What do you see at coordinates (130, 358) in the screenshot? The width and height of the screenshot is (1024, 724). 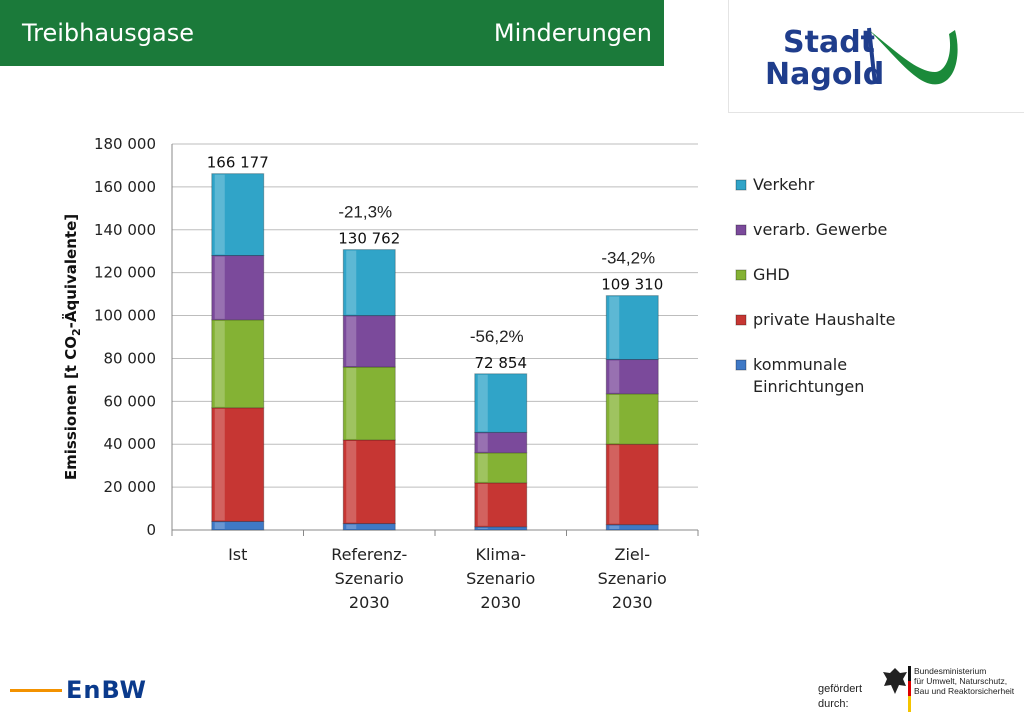 I see `y-tick-label: 80 000` at bounding box center [130, 358].